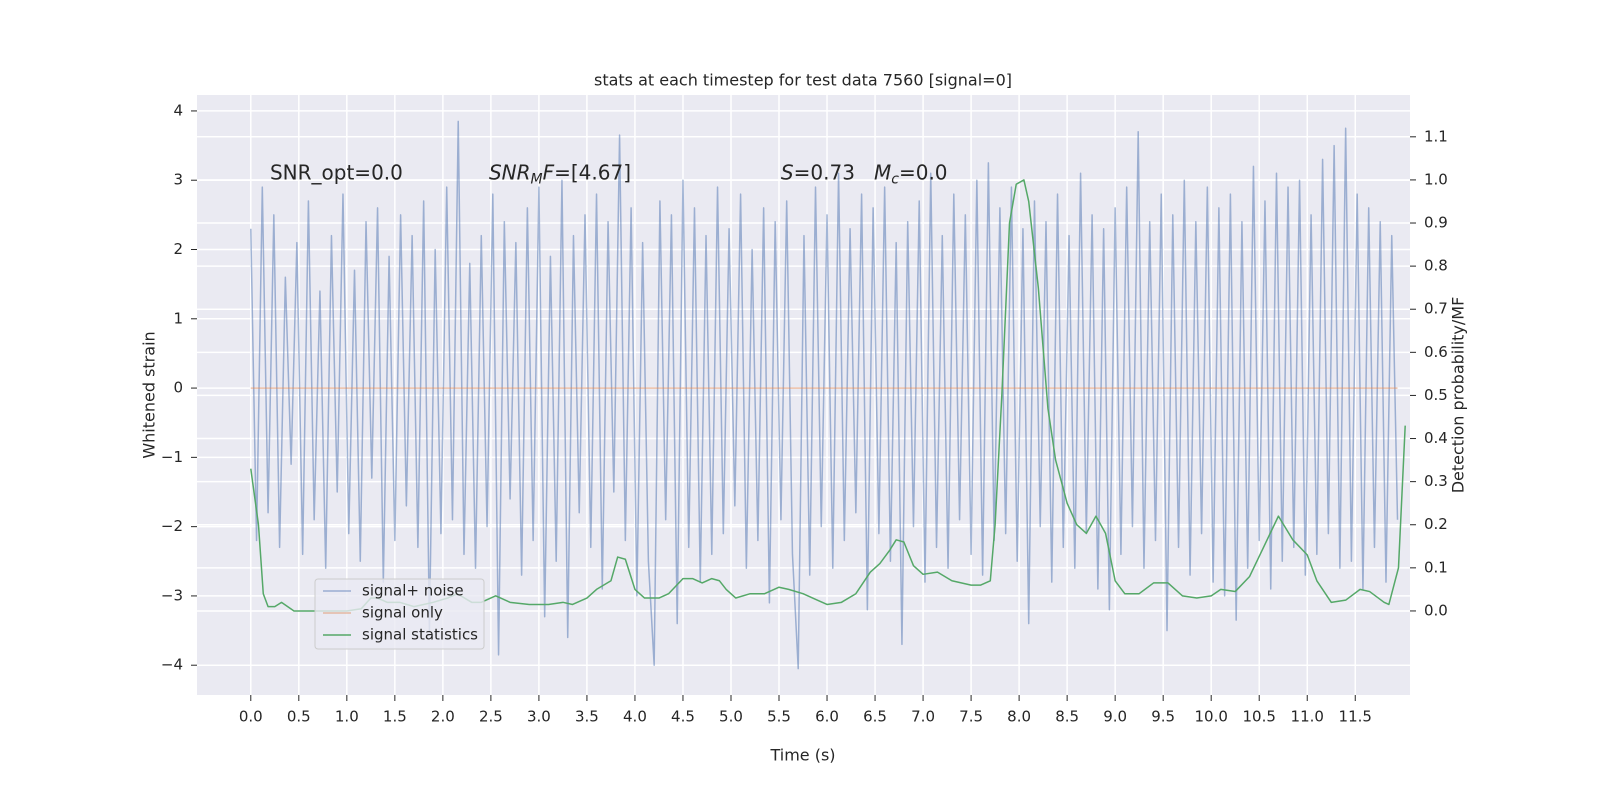 The image size is (1600, 800). What do you see at coordinates (587, 717) in the screenshot?
I see `x-tick-label: 3.5` at bounding box center [587, 717].